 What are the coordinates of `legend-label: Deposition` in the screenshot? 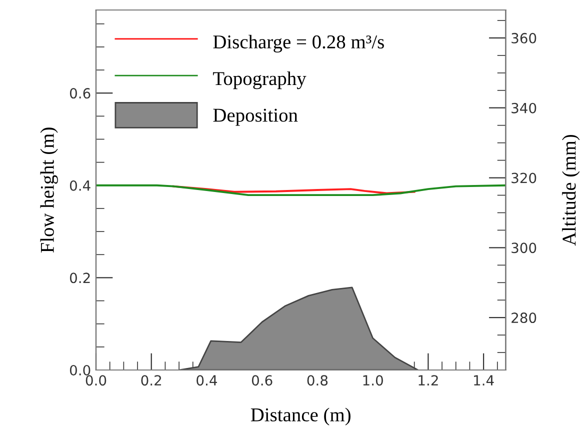 It's located at (255, 117).